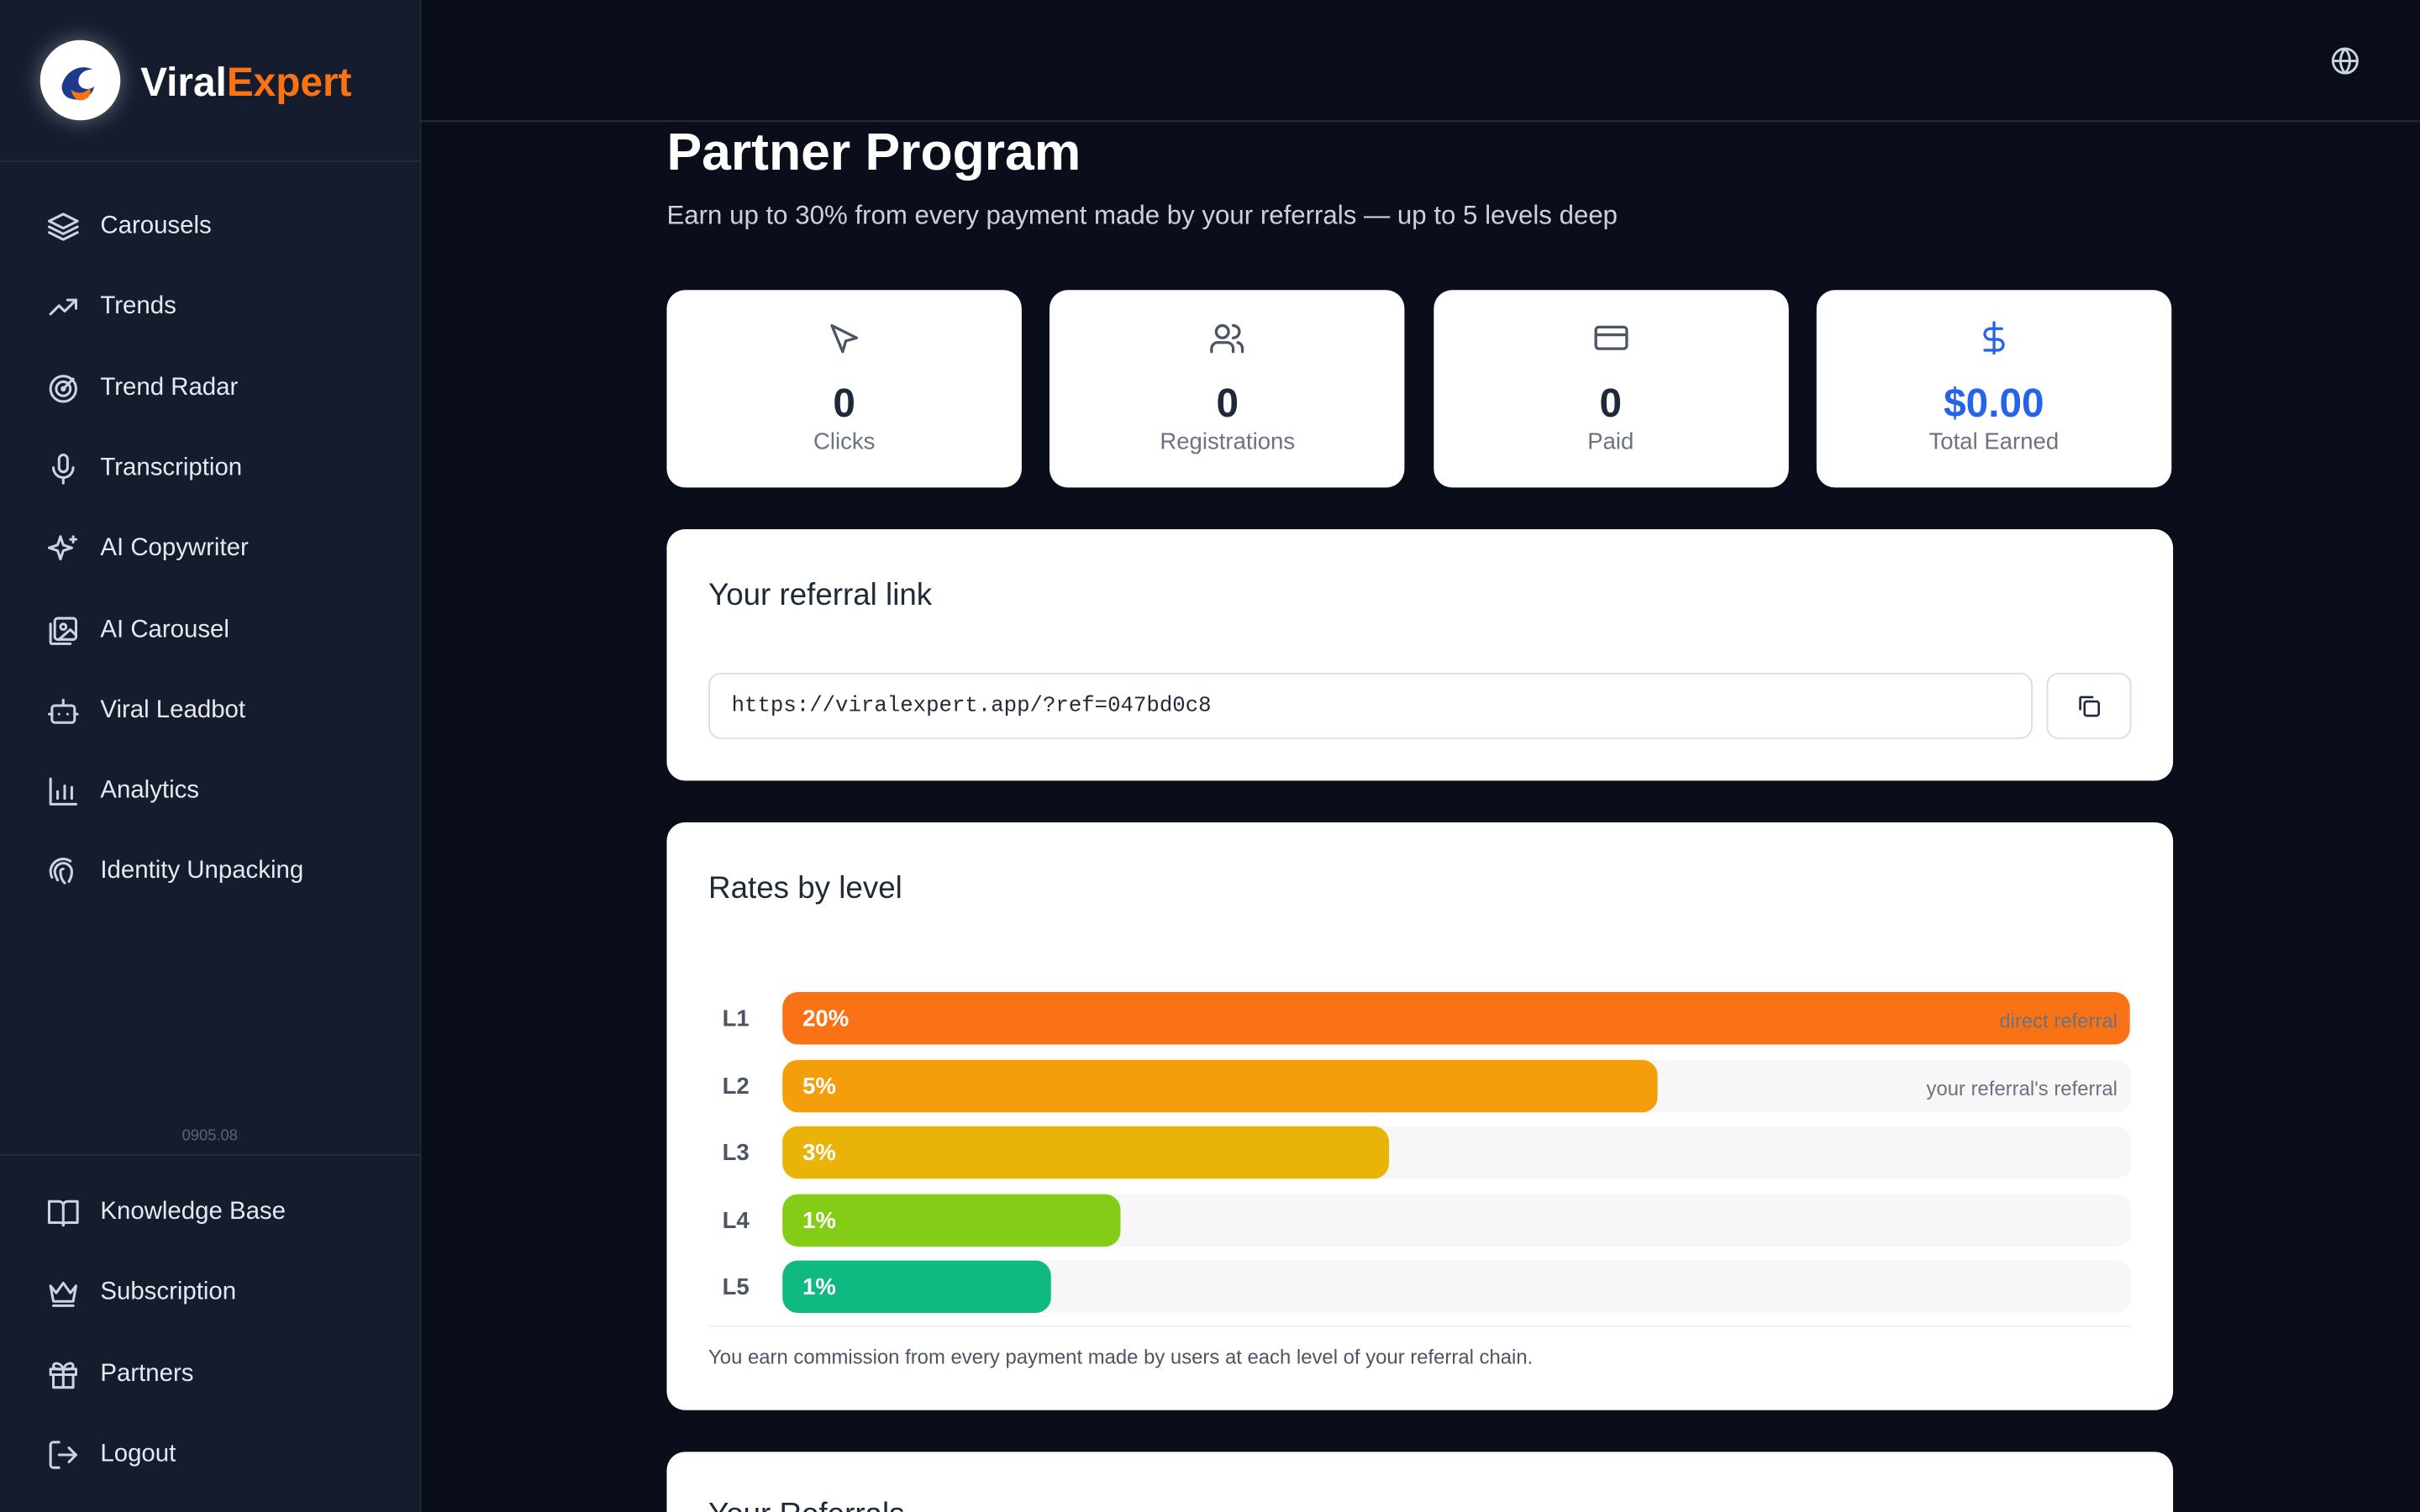 The height and width of the screenshot is (1512, 2420). I want to click on brand: ViralExpert, so click(246, 83).